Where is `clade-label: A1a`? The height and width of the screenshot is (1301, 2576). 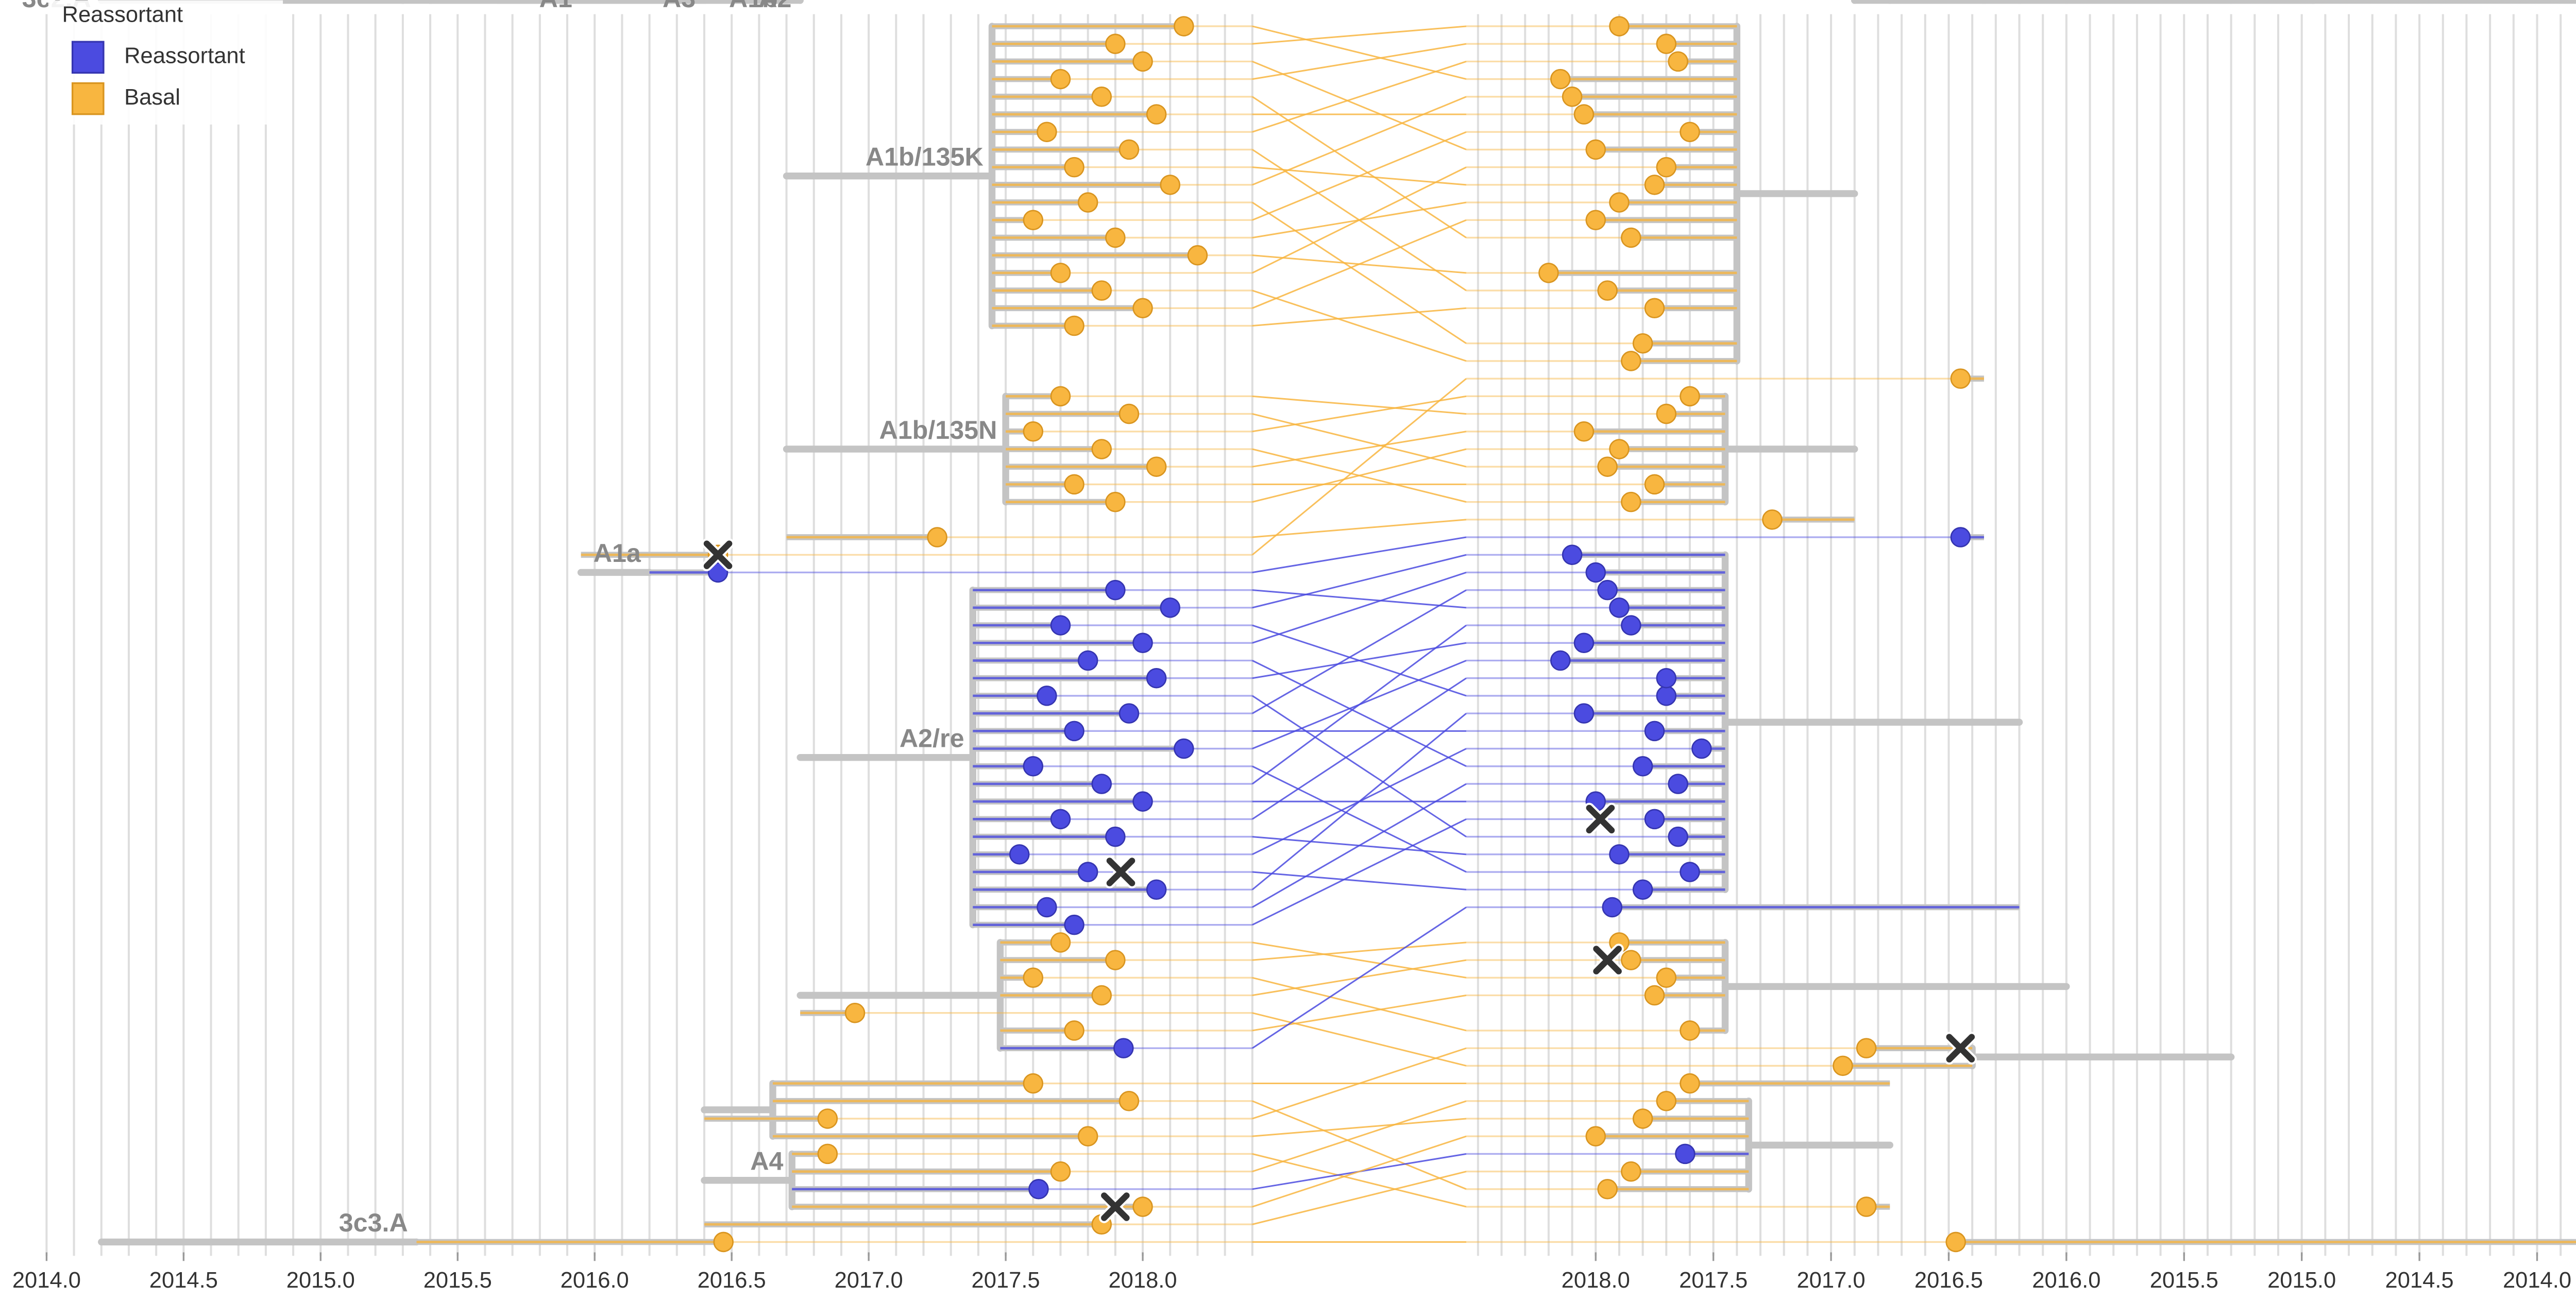
clade-label: A1a is located at coordinates (617, 553).